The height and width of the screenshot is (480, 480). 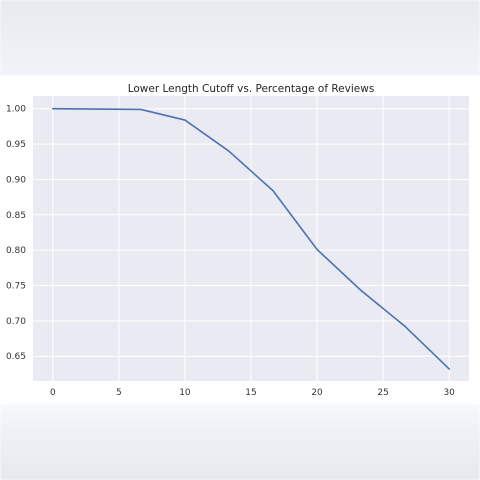 What do you see at coordinates (16, 110) in the screenshot?
I see `y-tick-label: 1.00` at bounding box center [16, 110].